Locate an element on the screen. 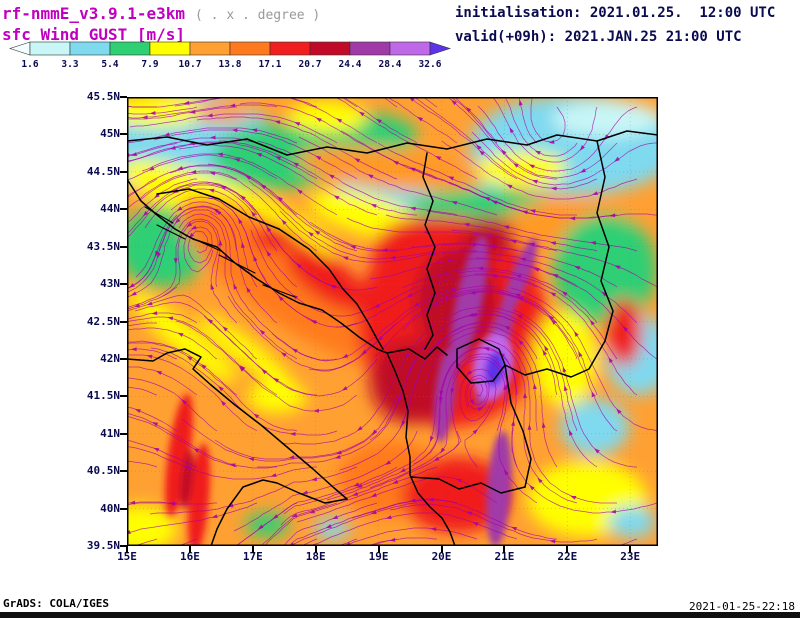 The image size is (800, 618). colorbar-tick-label: 17.1 is located at coordinates (270, 64).